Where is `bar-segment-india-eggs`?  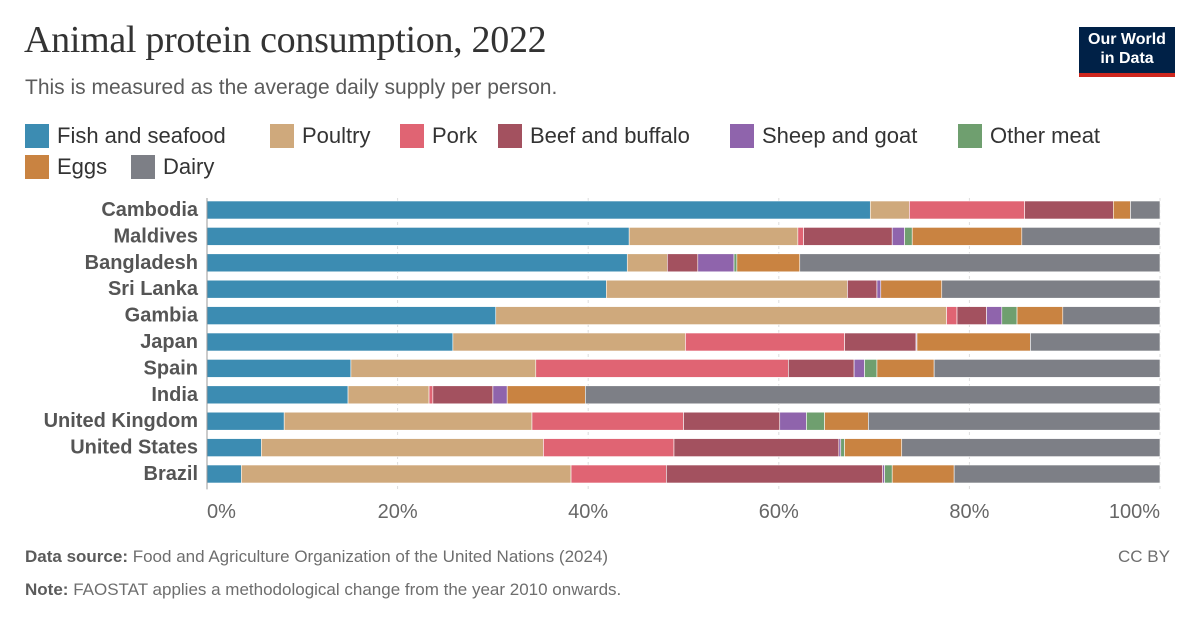 bar-segment-india-eggs is located at coordinates (546, 395).